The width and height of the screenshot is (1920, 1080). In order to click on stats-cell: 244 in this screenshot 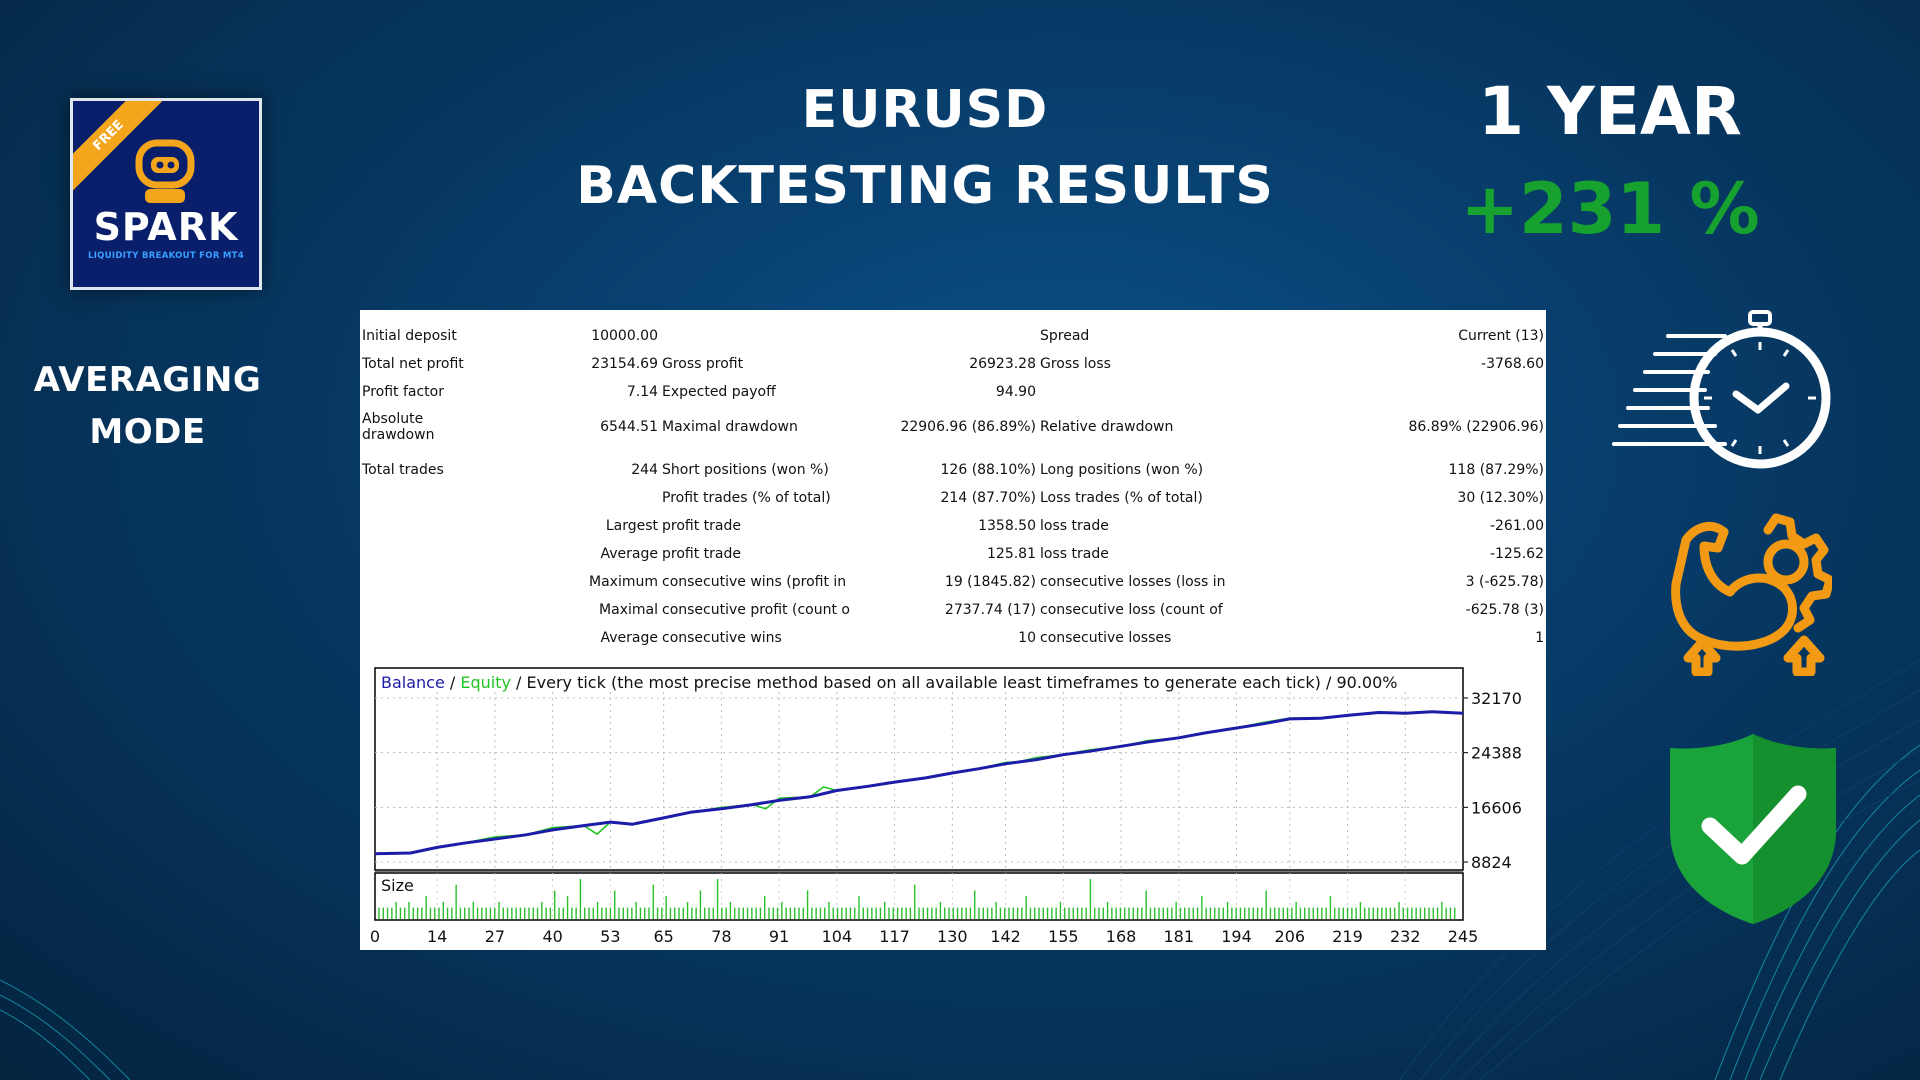, I will do `click(644, 470)`.